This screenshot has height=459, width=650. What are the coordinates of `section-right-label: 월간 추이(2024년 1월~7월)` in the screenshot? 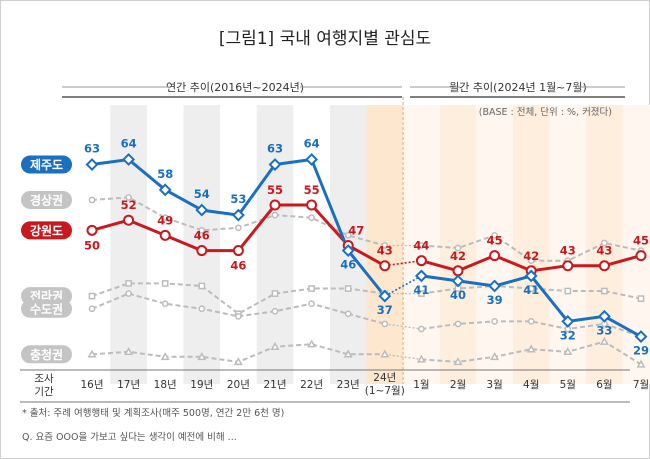 It's located at (518, 87).